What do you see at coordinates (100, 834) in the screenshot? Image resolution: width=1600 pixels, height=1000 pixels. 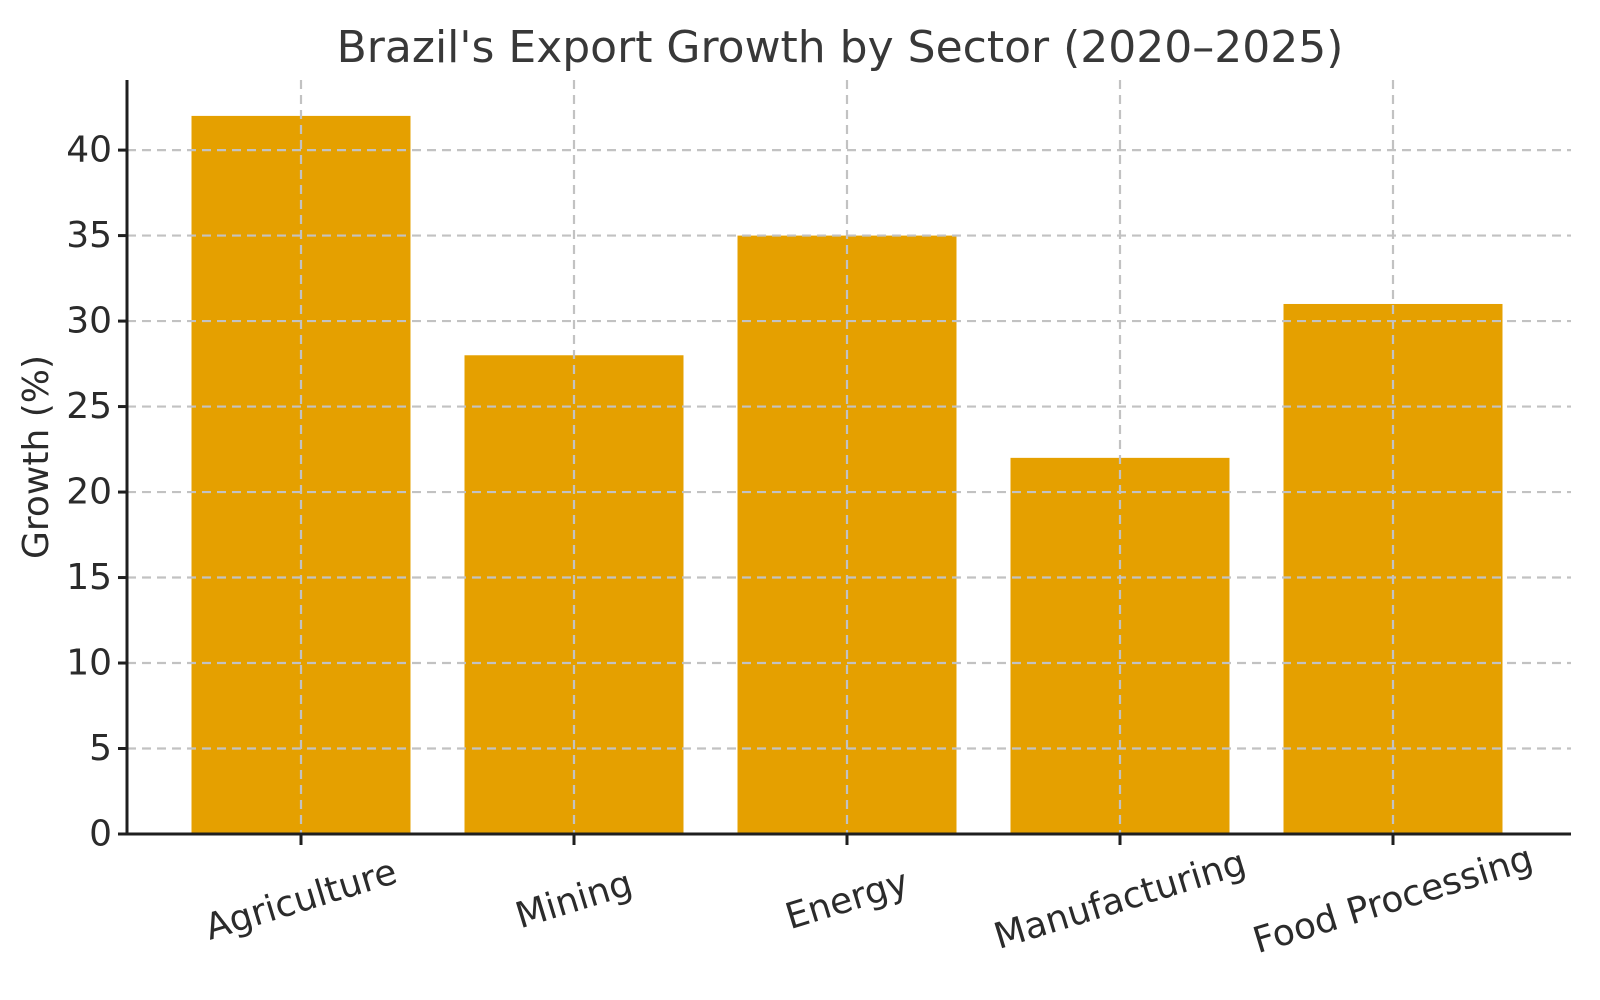 I see `y-tick-label-0: 0` at bounding box center [100, 834].